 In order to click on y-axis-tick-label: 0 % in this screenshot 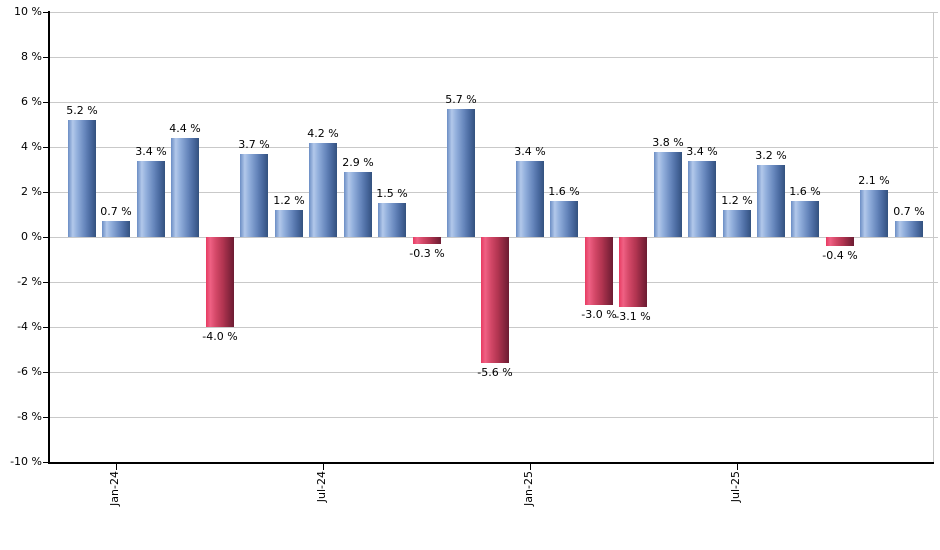, I will do `click(31, 236)`.